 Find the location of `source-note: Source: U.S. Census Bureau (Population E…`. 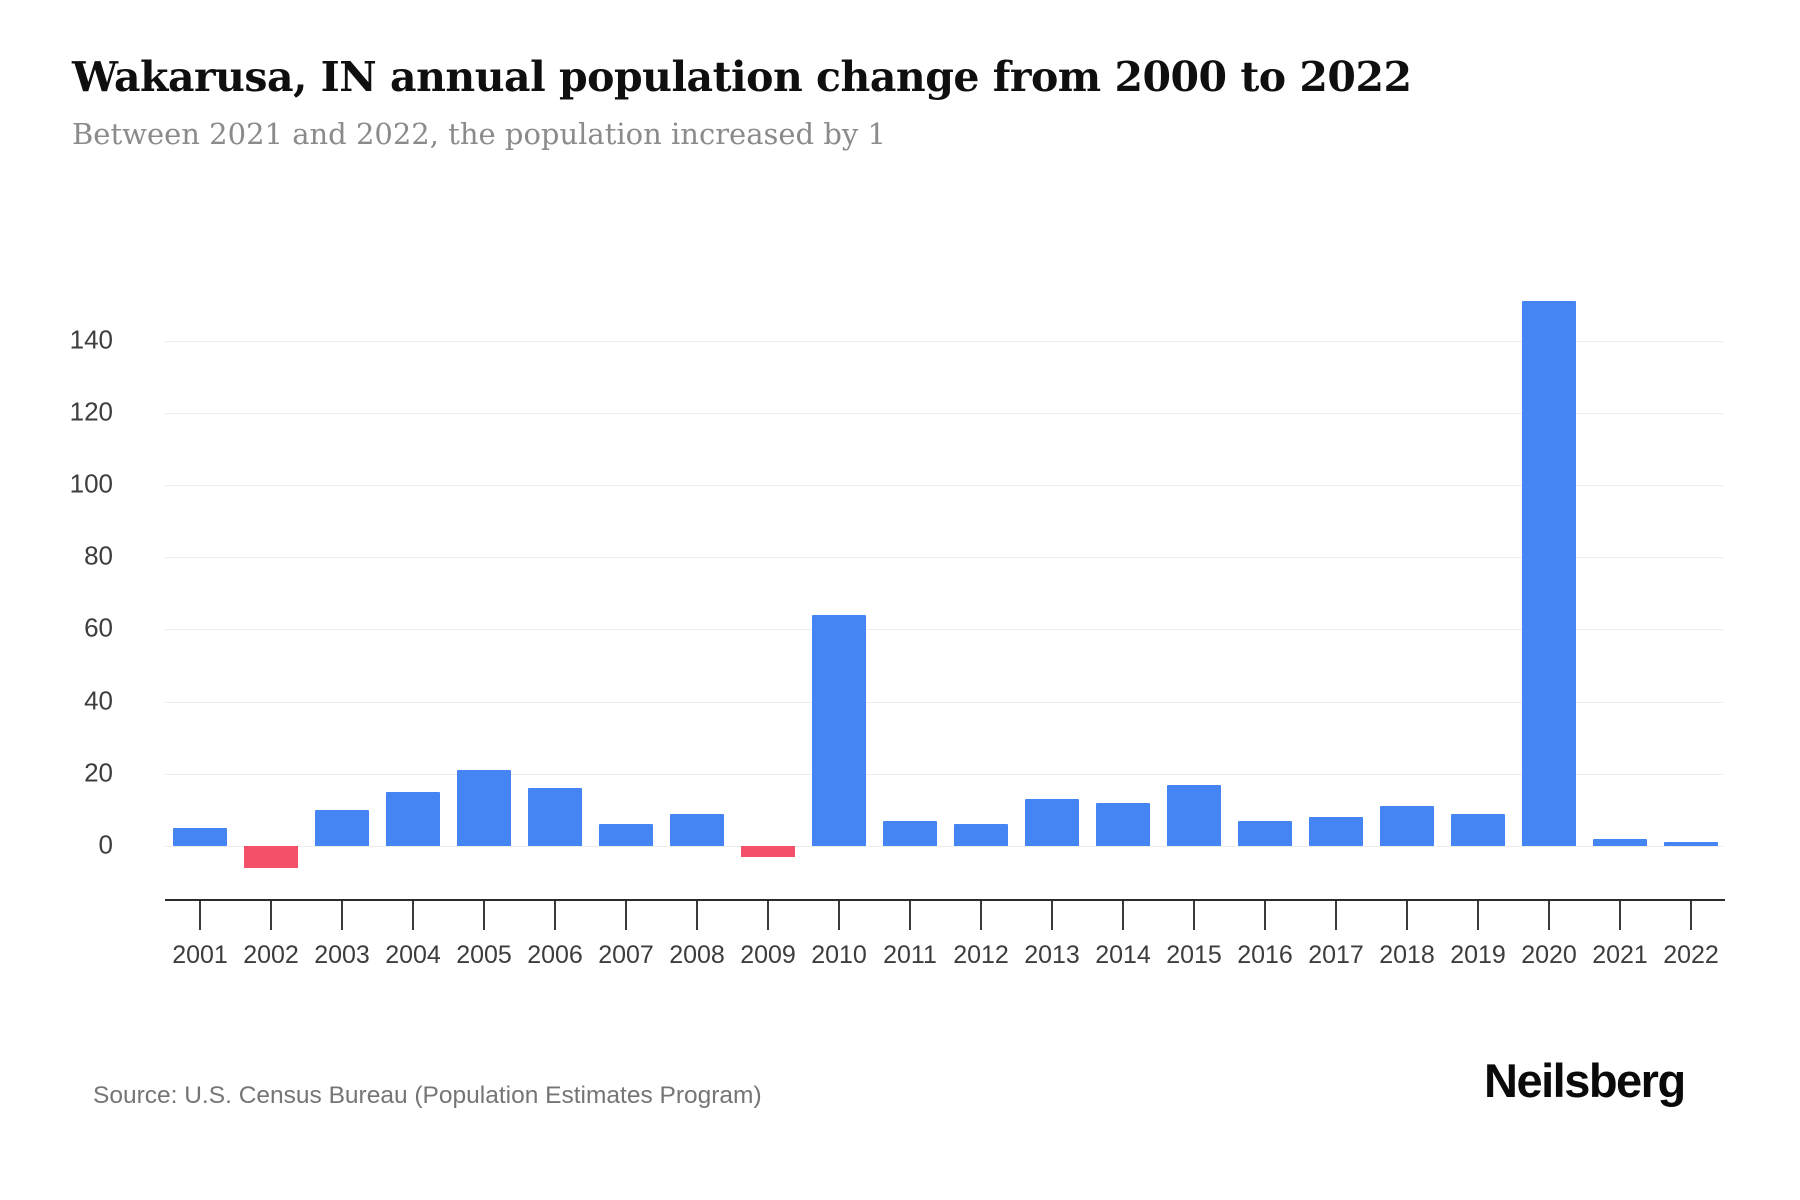

source-note: Source: U.S. Census Bureau (Population E… is located at coordinates (427, 1095).